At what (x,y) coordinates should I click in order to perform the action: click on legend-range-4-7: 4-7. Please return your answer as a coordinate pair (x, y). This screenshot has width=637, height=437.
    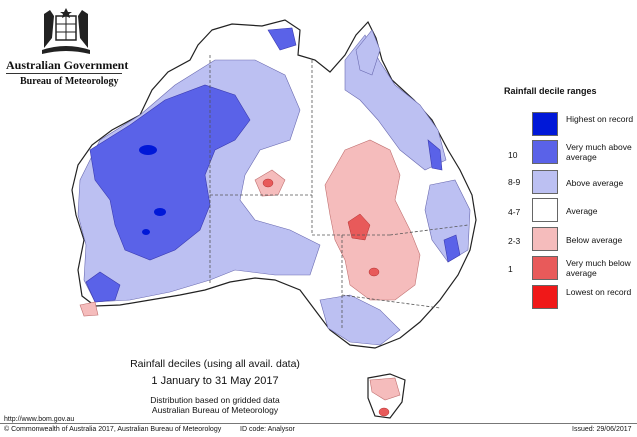
    Looking at the image, I should click on (514, 212).